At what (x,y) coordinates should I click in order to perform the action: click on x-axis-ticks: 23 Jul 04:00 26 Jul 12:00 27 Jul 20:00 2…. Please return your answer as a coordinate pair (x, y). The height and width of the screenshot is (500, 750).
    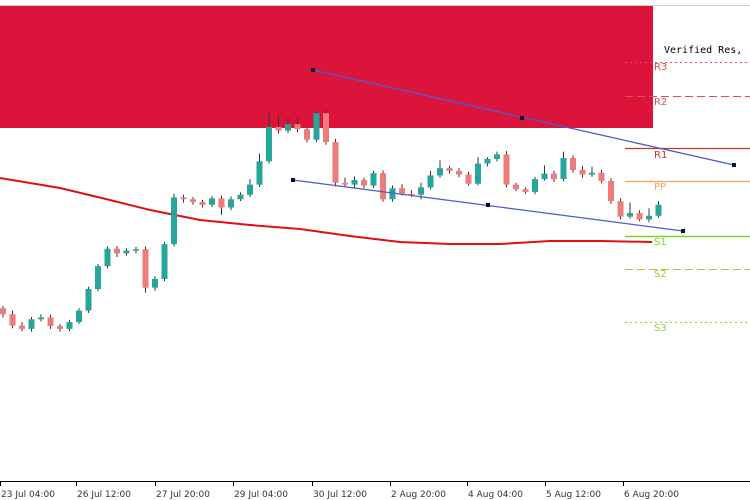
    Looking at the image, I should click on (340, 495).